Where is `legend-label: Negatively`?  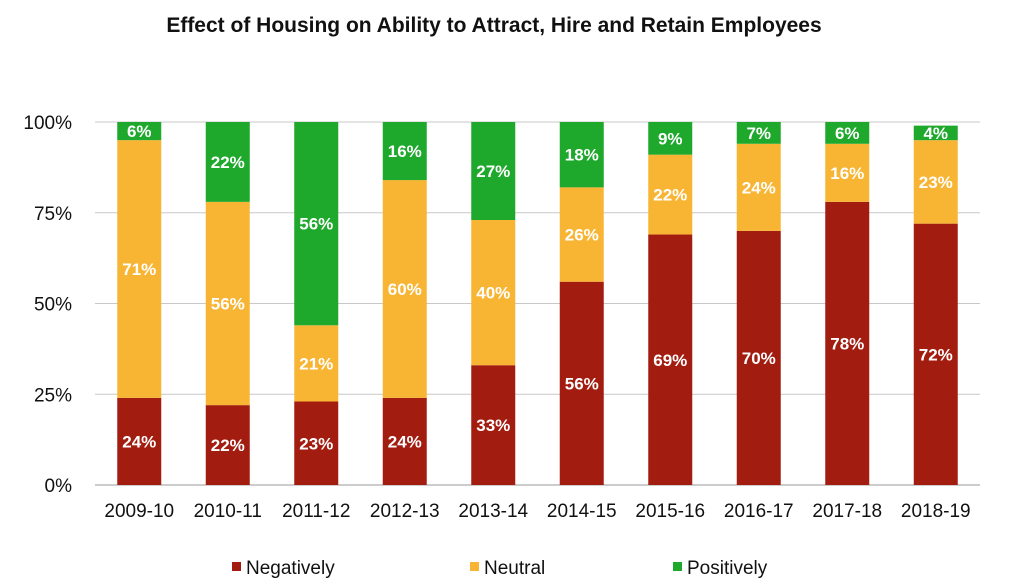 legend-label: Negatively is located at coordinates (290, 568).